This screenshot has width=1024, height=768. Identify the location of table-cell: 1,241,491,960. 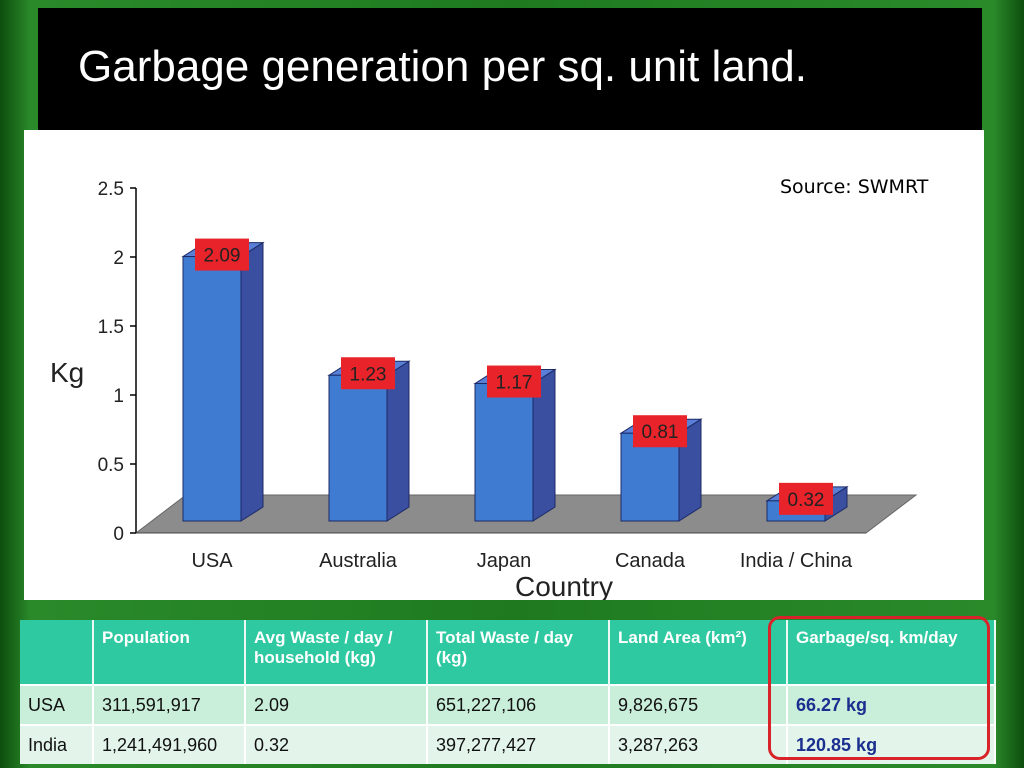
(169, 744).